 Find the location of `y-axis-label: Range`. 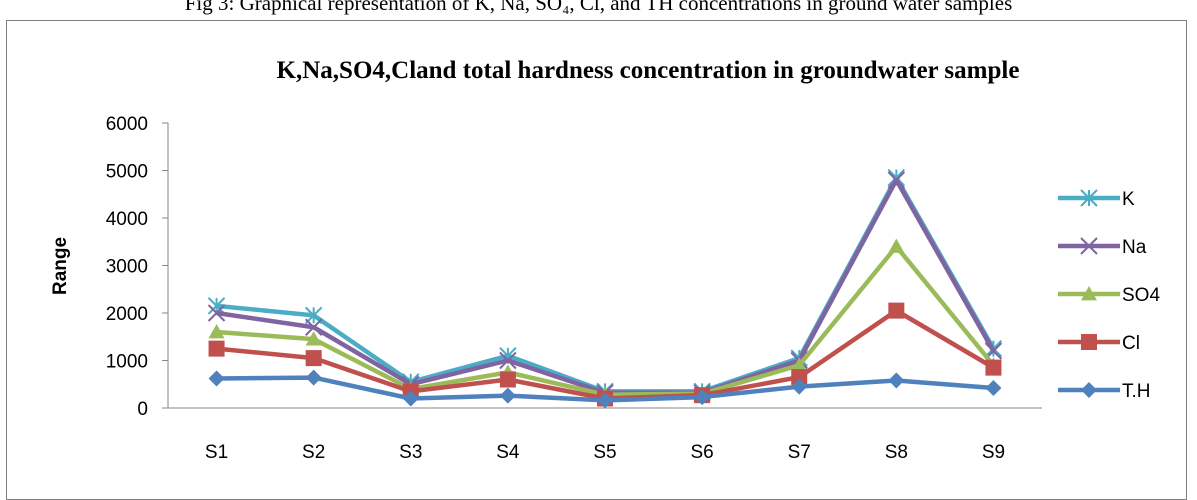

y-axis-label: Range is located at coordinates (60, 266).